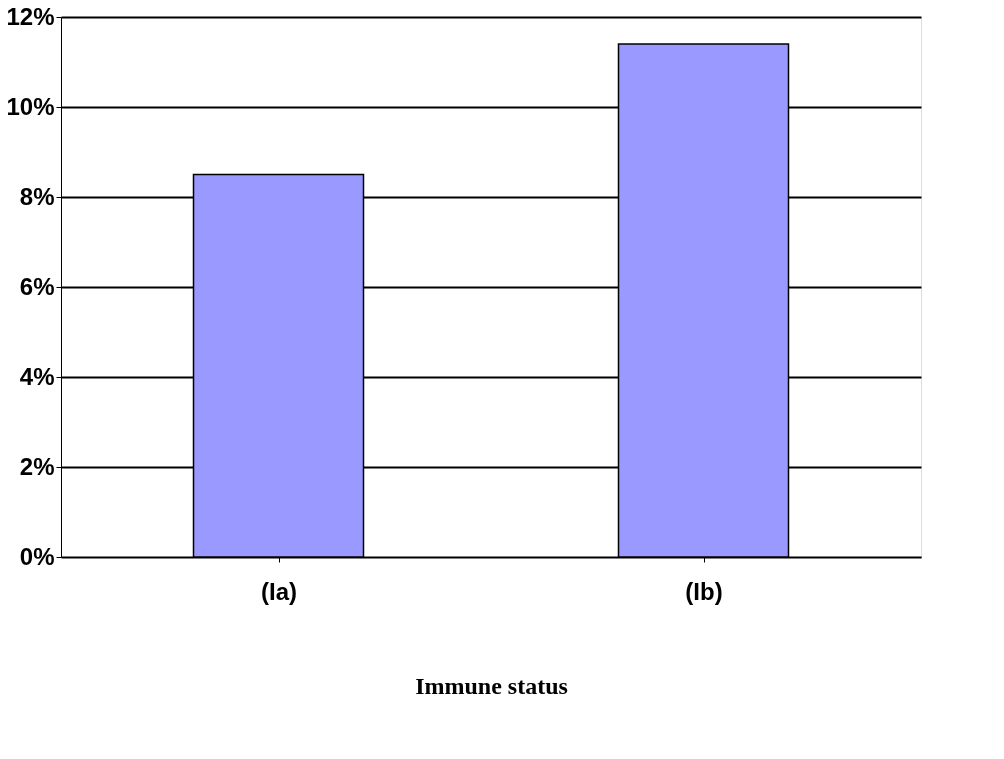 This screenshot has width=1004, height=759. What do you see at coordinates (491, 685) in the screenshot?
I see `x-axis-title: Immune status` at bounding box center [491, 685].